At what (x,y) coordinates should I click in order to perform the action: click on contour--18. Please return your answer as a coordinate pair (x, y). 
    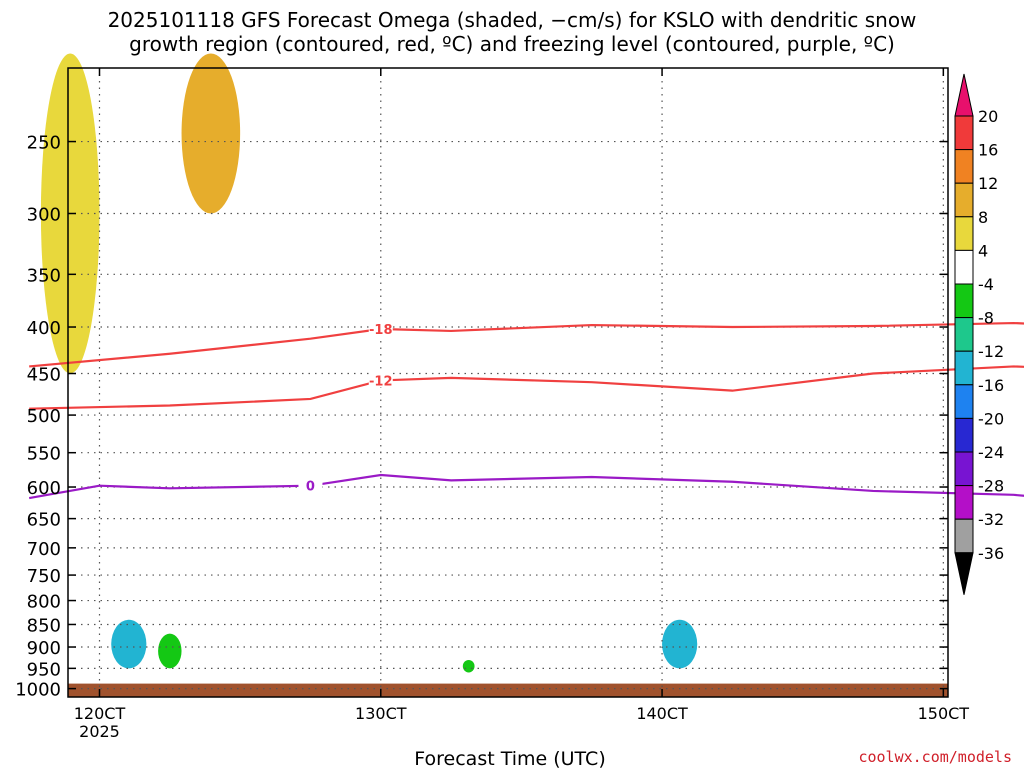
    Looking at the image, I should click on (526, 344).